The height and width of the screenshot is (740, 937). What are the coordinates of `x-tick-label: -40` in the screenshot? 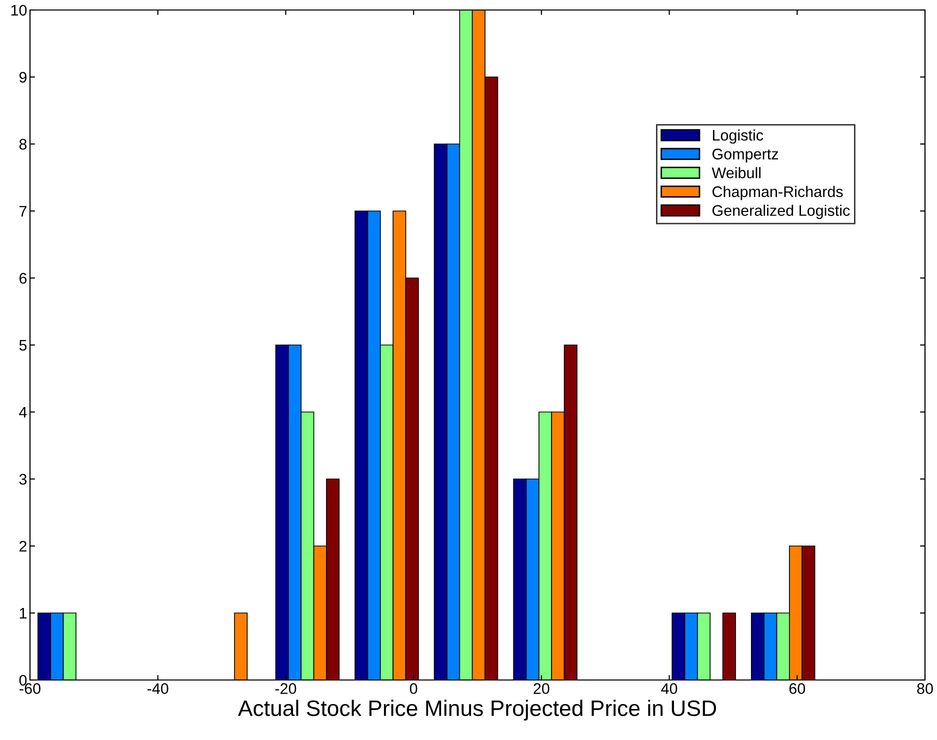 It's located at (157, 688).